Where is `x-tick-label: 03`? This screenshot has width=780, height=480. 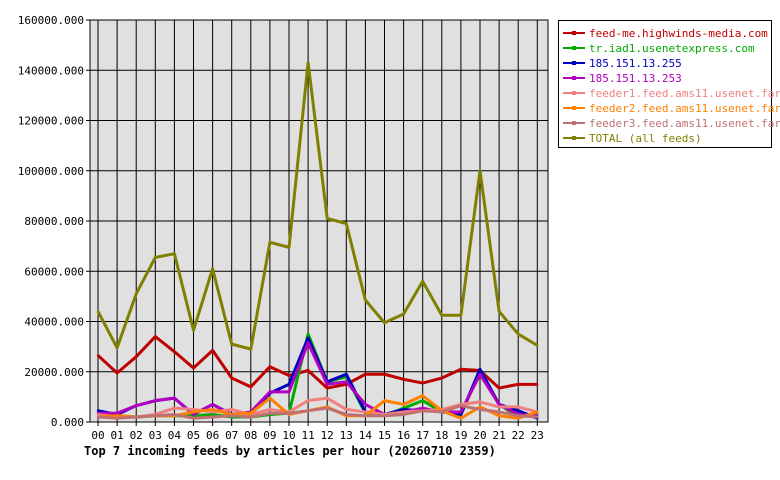
x-tick-label: 03 is located at coordinates (155, 435).